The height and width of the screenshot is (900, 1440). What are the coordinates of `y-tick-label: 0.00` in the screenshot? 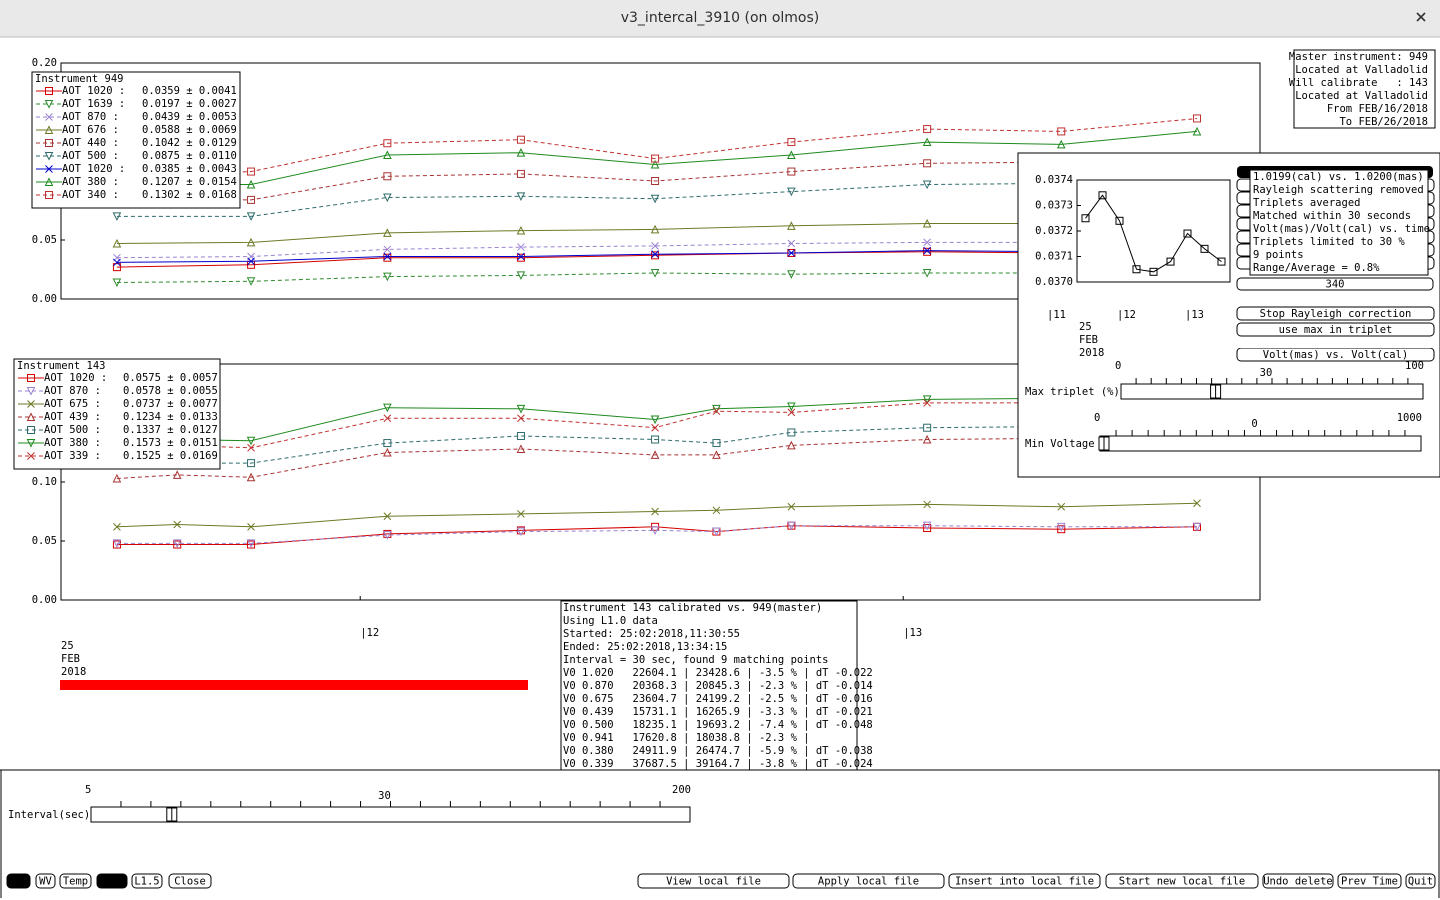 It's located at (44, 299).